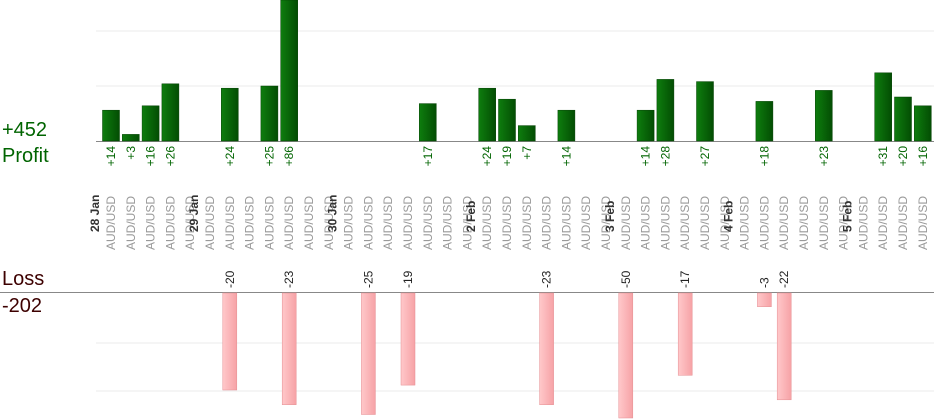 This screenshot has width=934, height=420. I want to click on loss-total: -202, so click(22, 306).